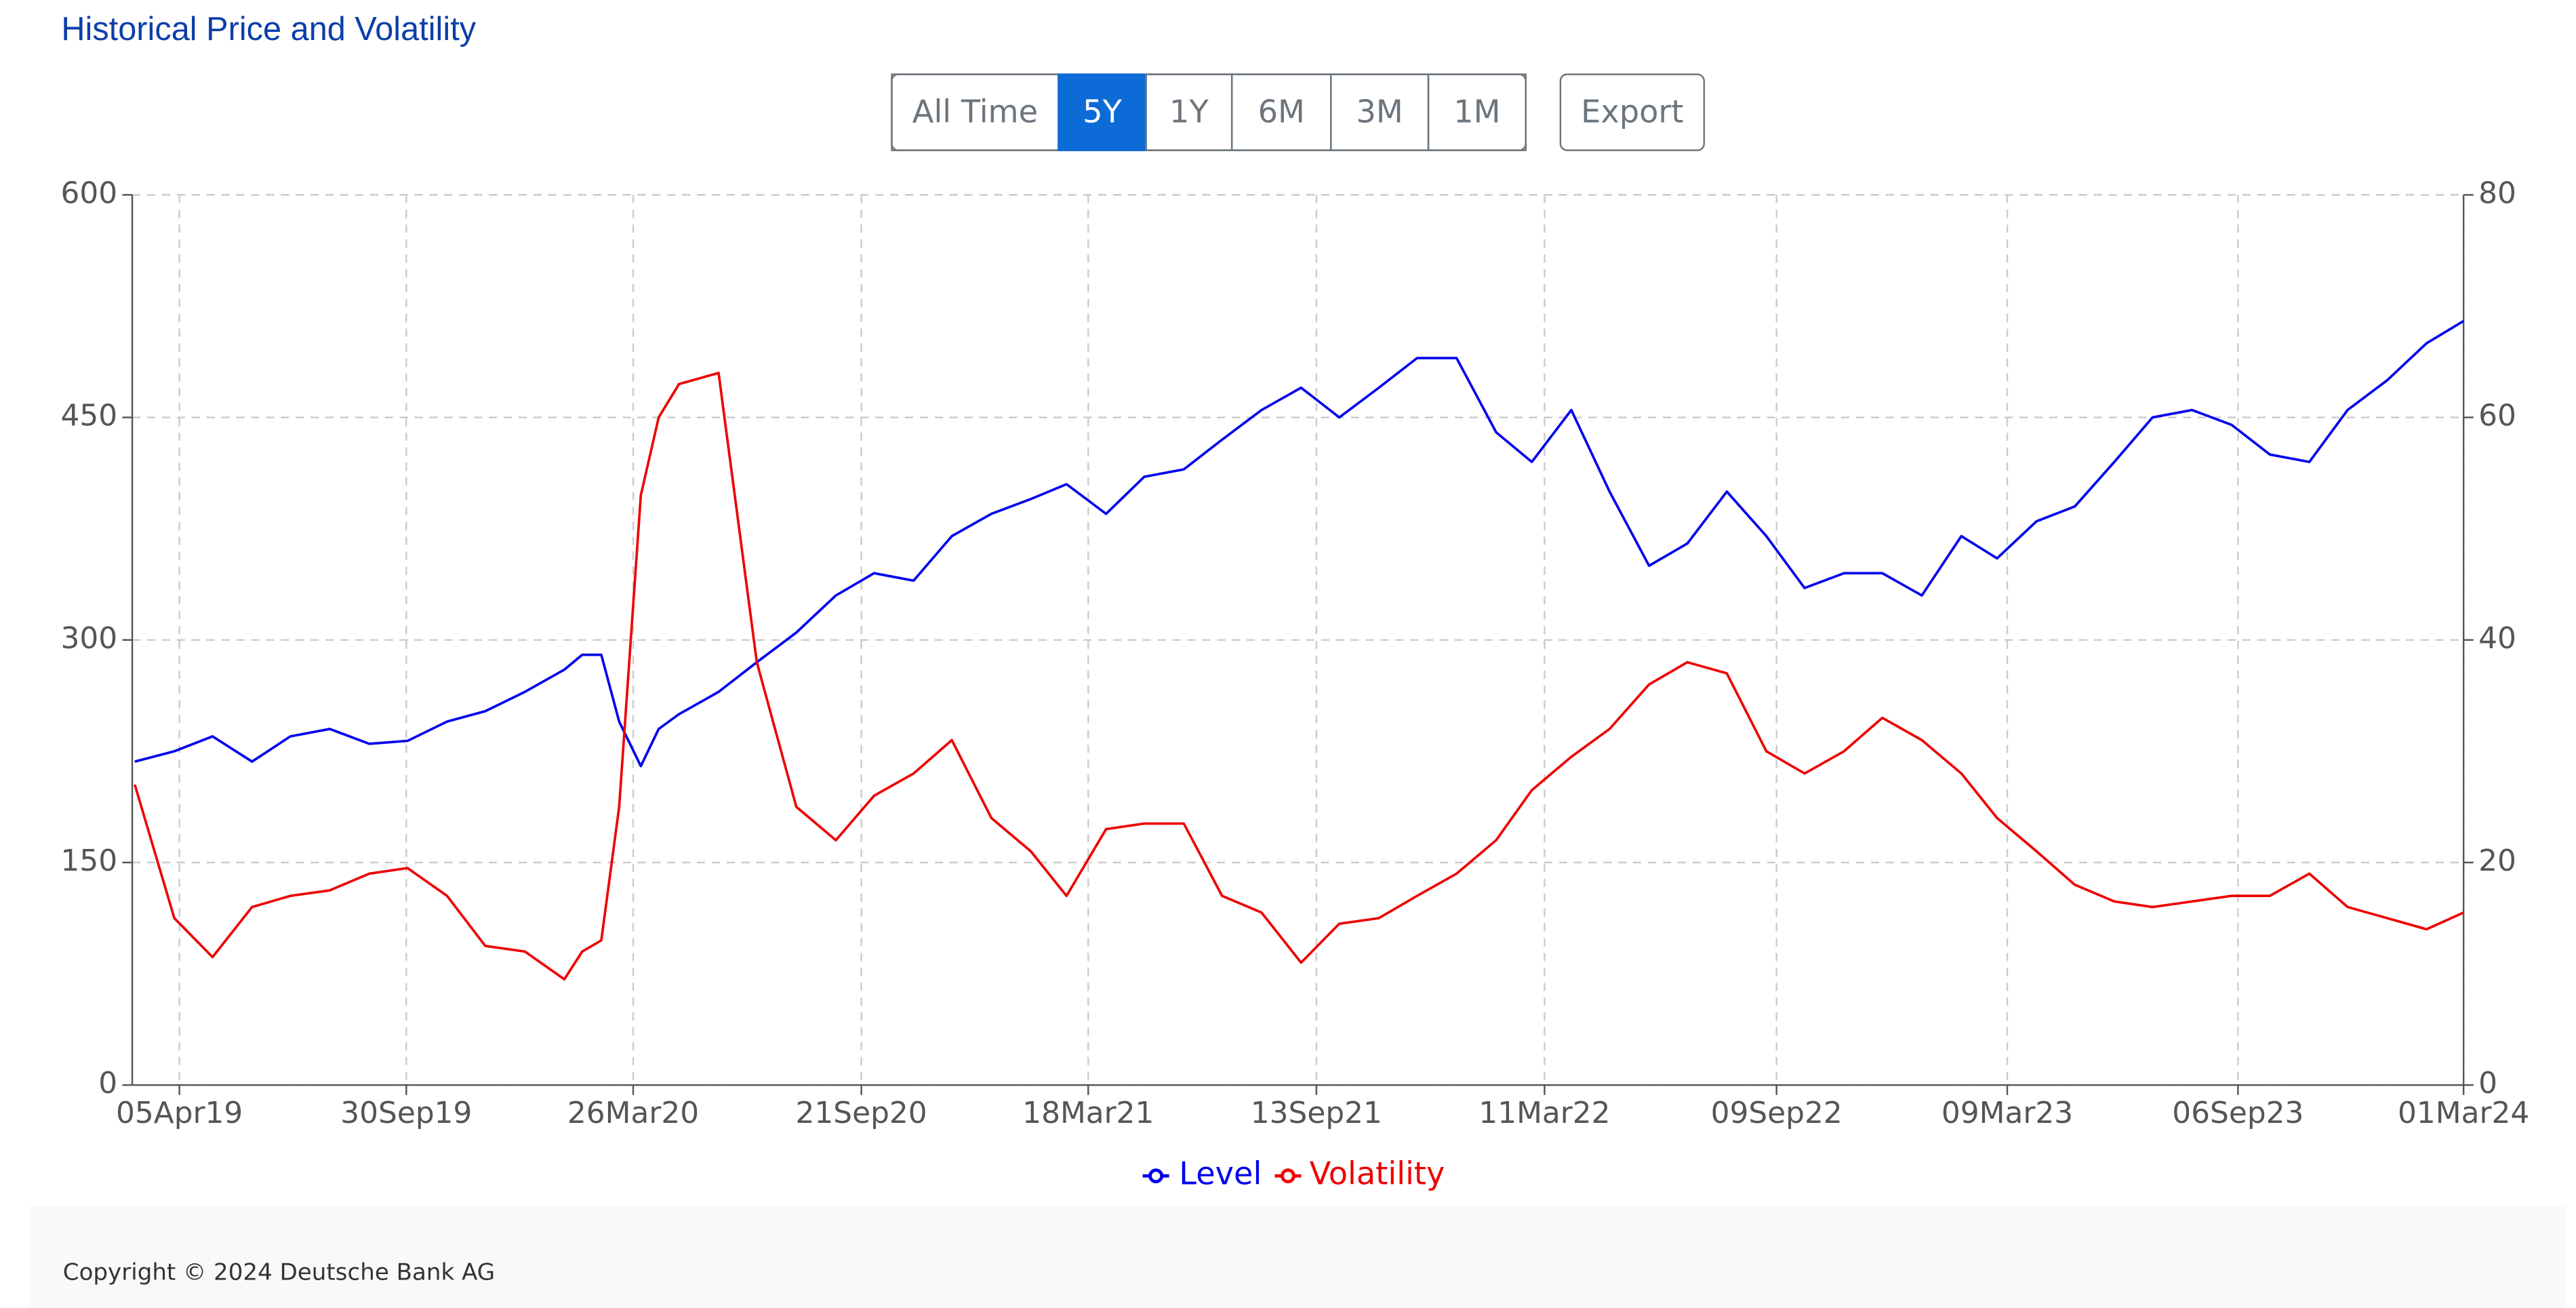 This screenshot has width=2576, height=1308. I want to click on footer, so click(1298, 1257).